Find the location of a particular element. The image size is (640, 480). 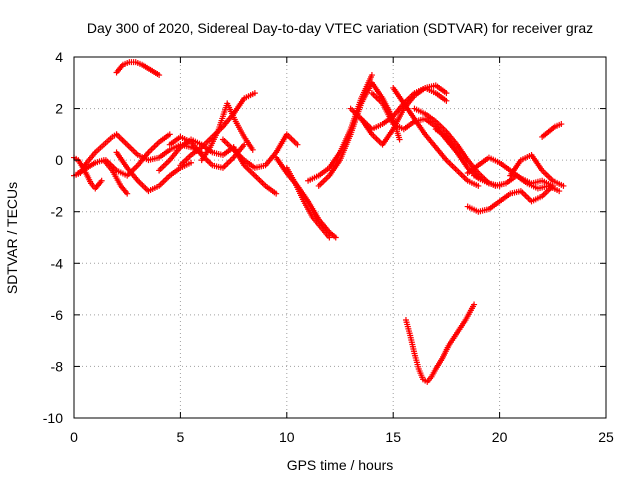

x-tick-label: 0 is located at coordinates (74, 437).